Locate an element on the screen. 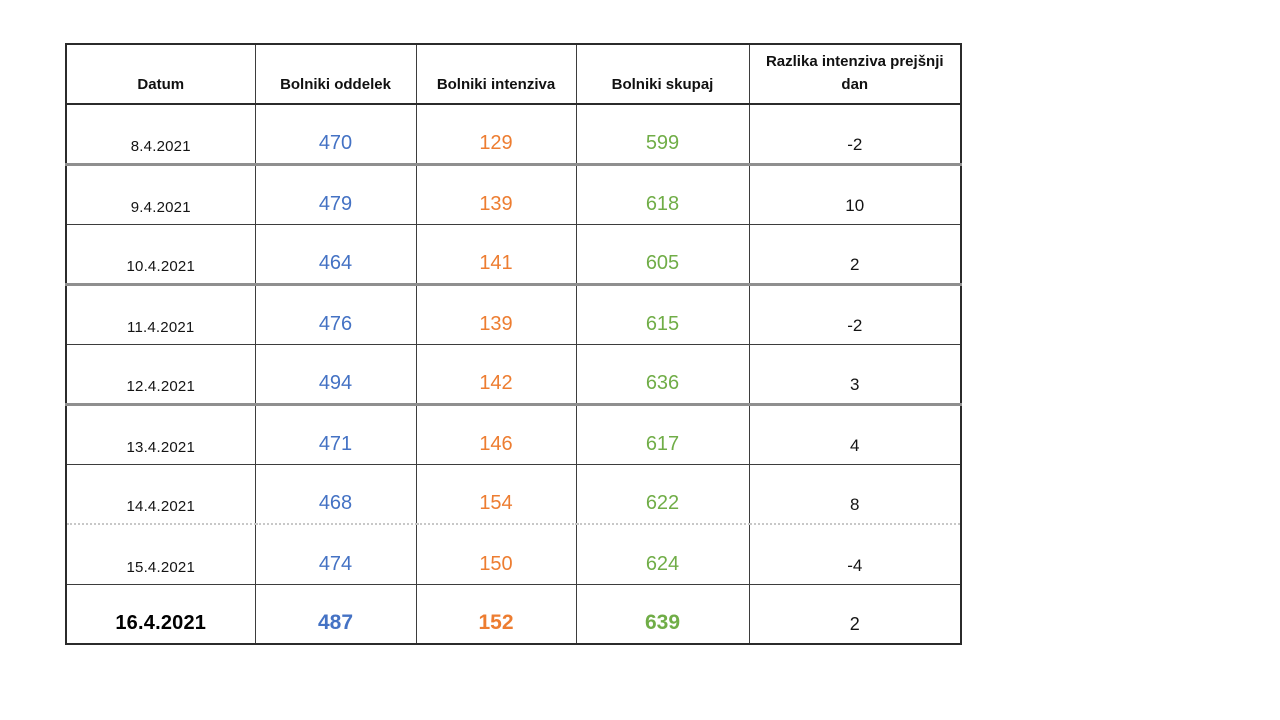 The height and width of the screenshot is (720, 1280). table-row: 11.4.2021 476 139 615 -2 is located at coordinates (513, 314).